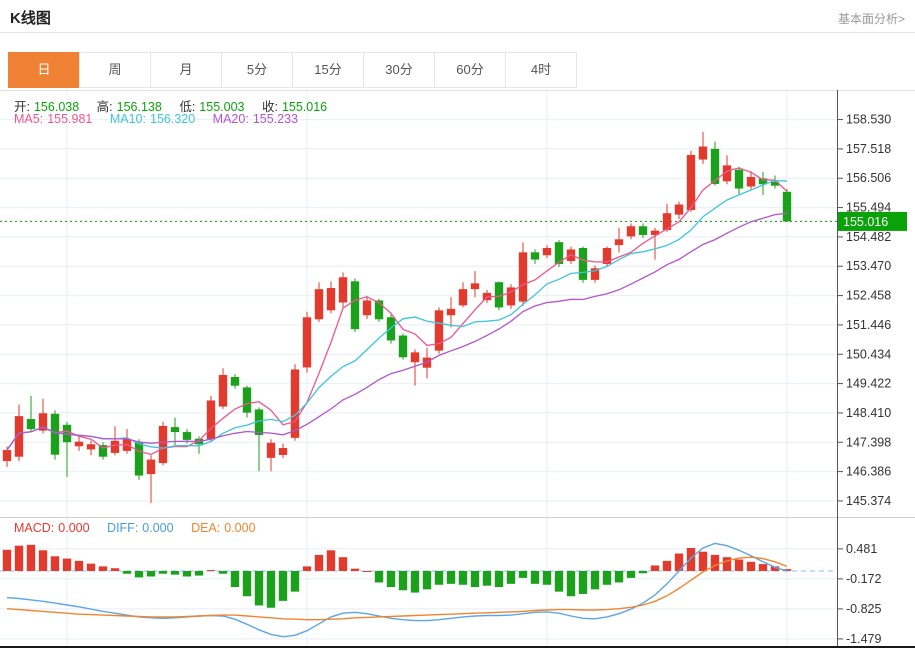  I want to click on svg-text: 149.422, so click(868, 384).